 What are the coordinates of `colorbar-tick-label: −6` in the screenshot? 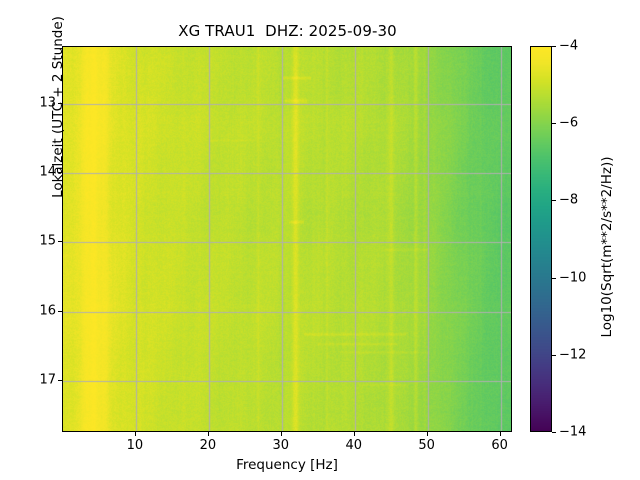 It's located at (569, 123).